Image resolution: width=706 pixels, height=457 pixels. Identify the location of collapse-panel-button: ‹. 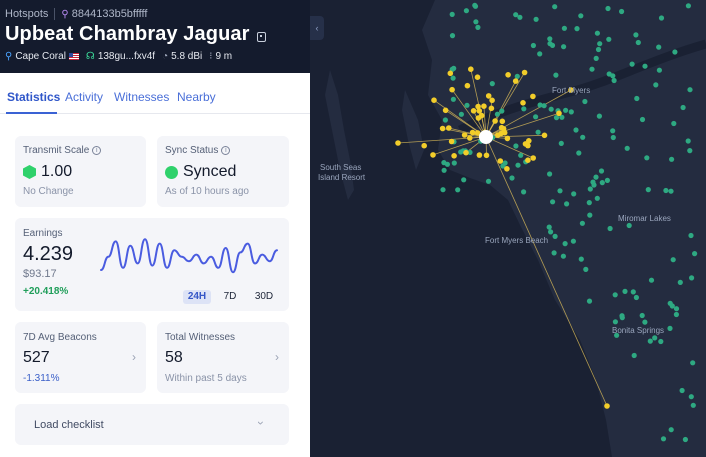
(317, 28).